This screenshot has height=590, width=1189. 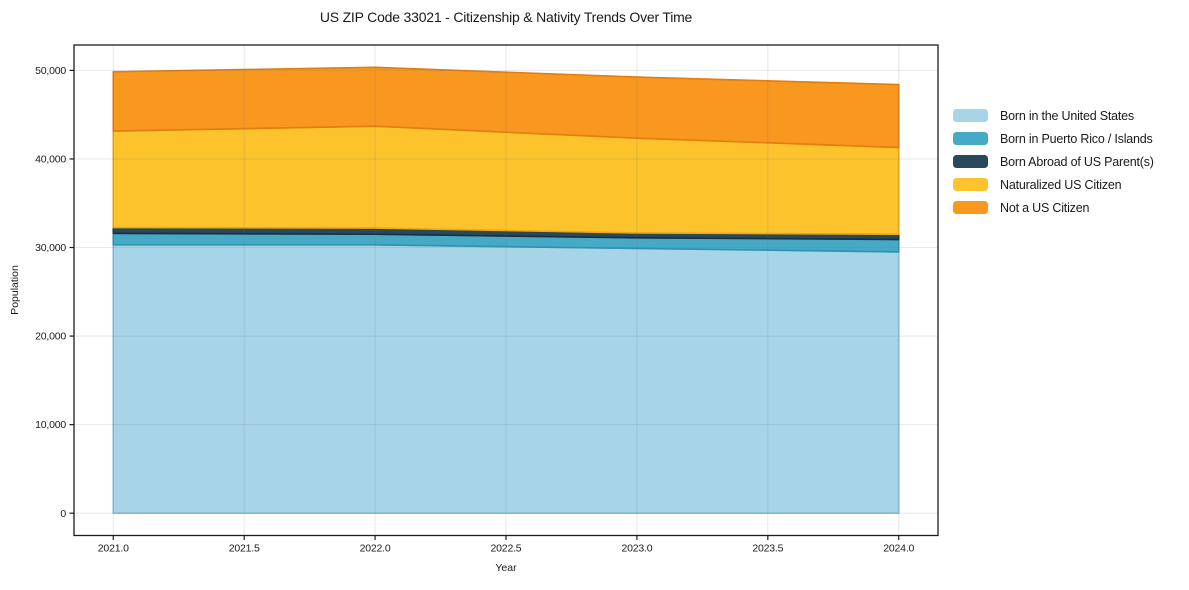 I want to click on legend-label-2: Born Abroad of US Parent(s), so click(x=1077, y=161).